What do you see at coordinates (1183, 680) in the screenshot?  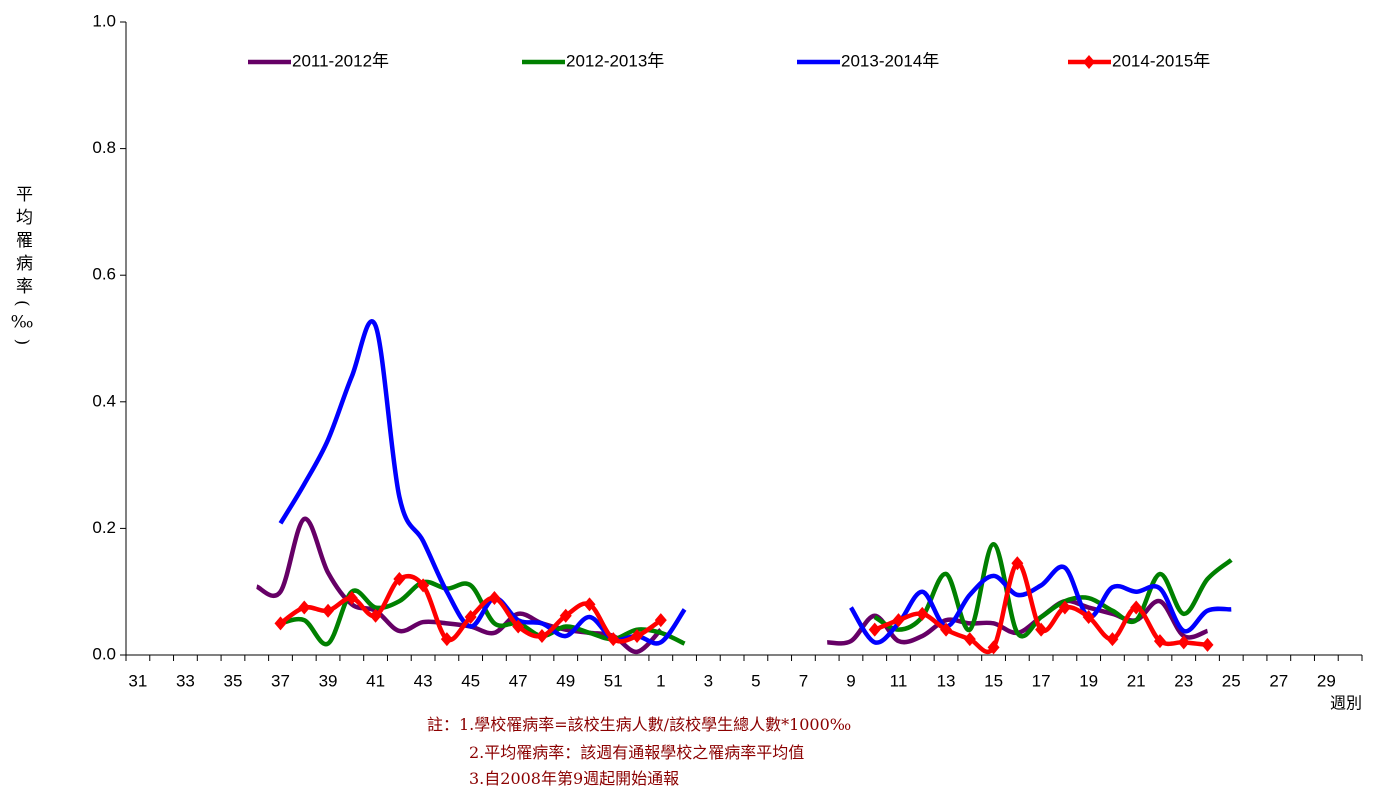 I see `x-tick-label: 23` at bounding box center [1183, 680].